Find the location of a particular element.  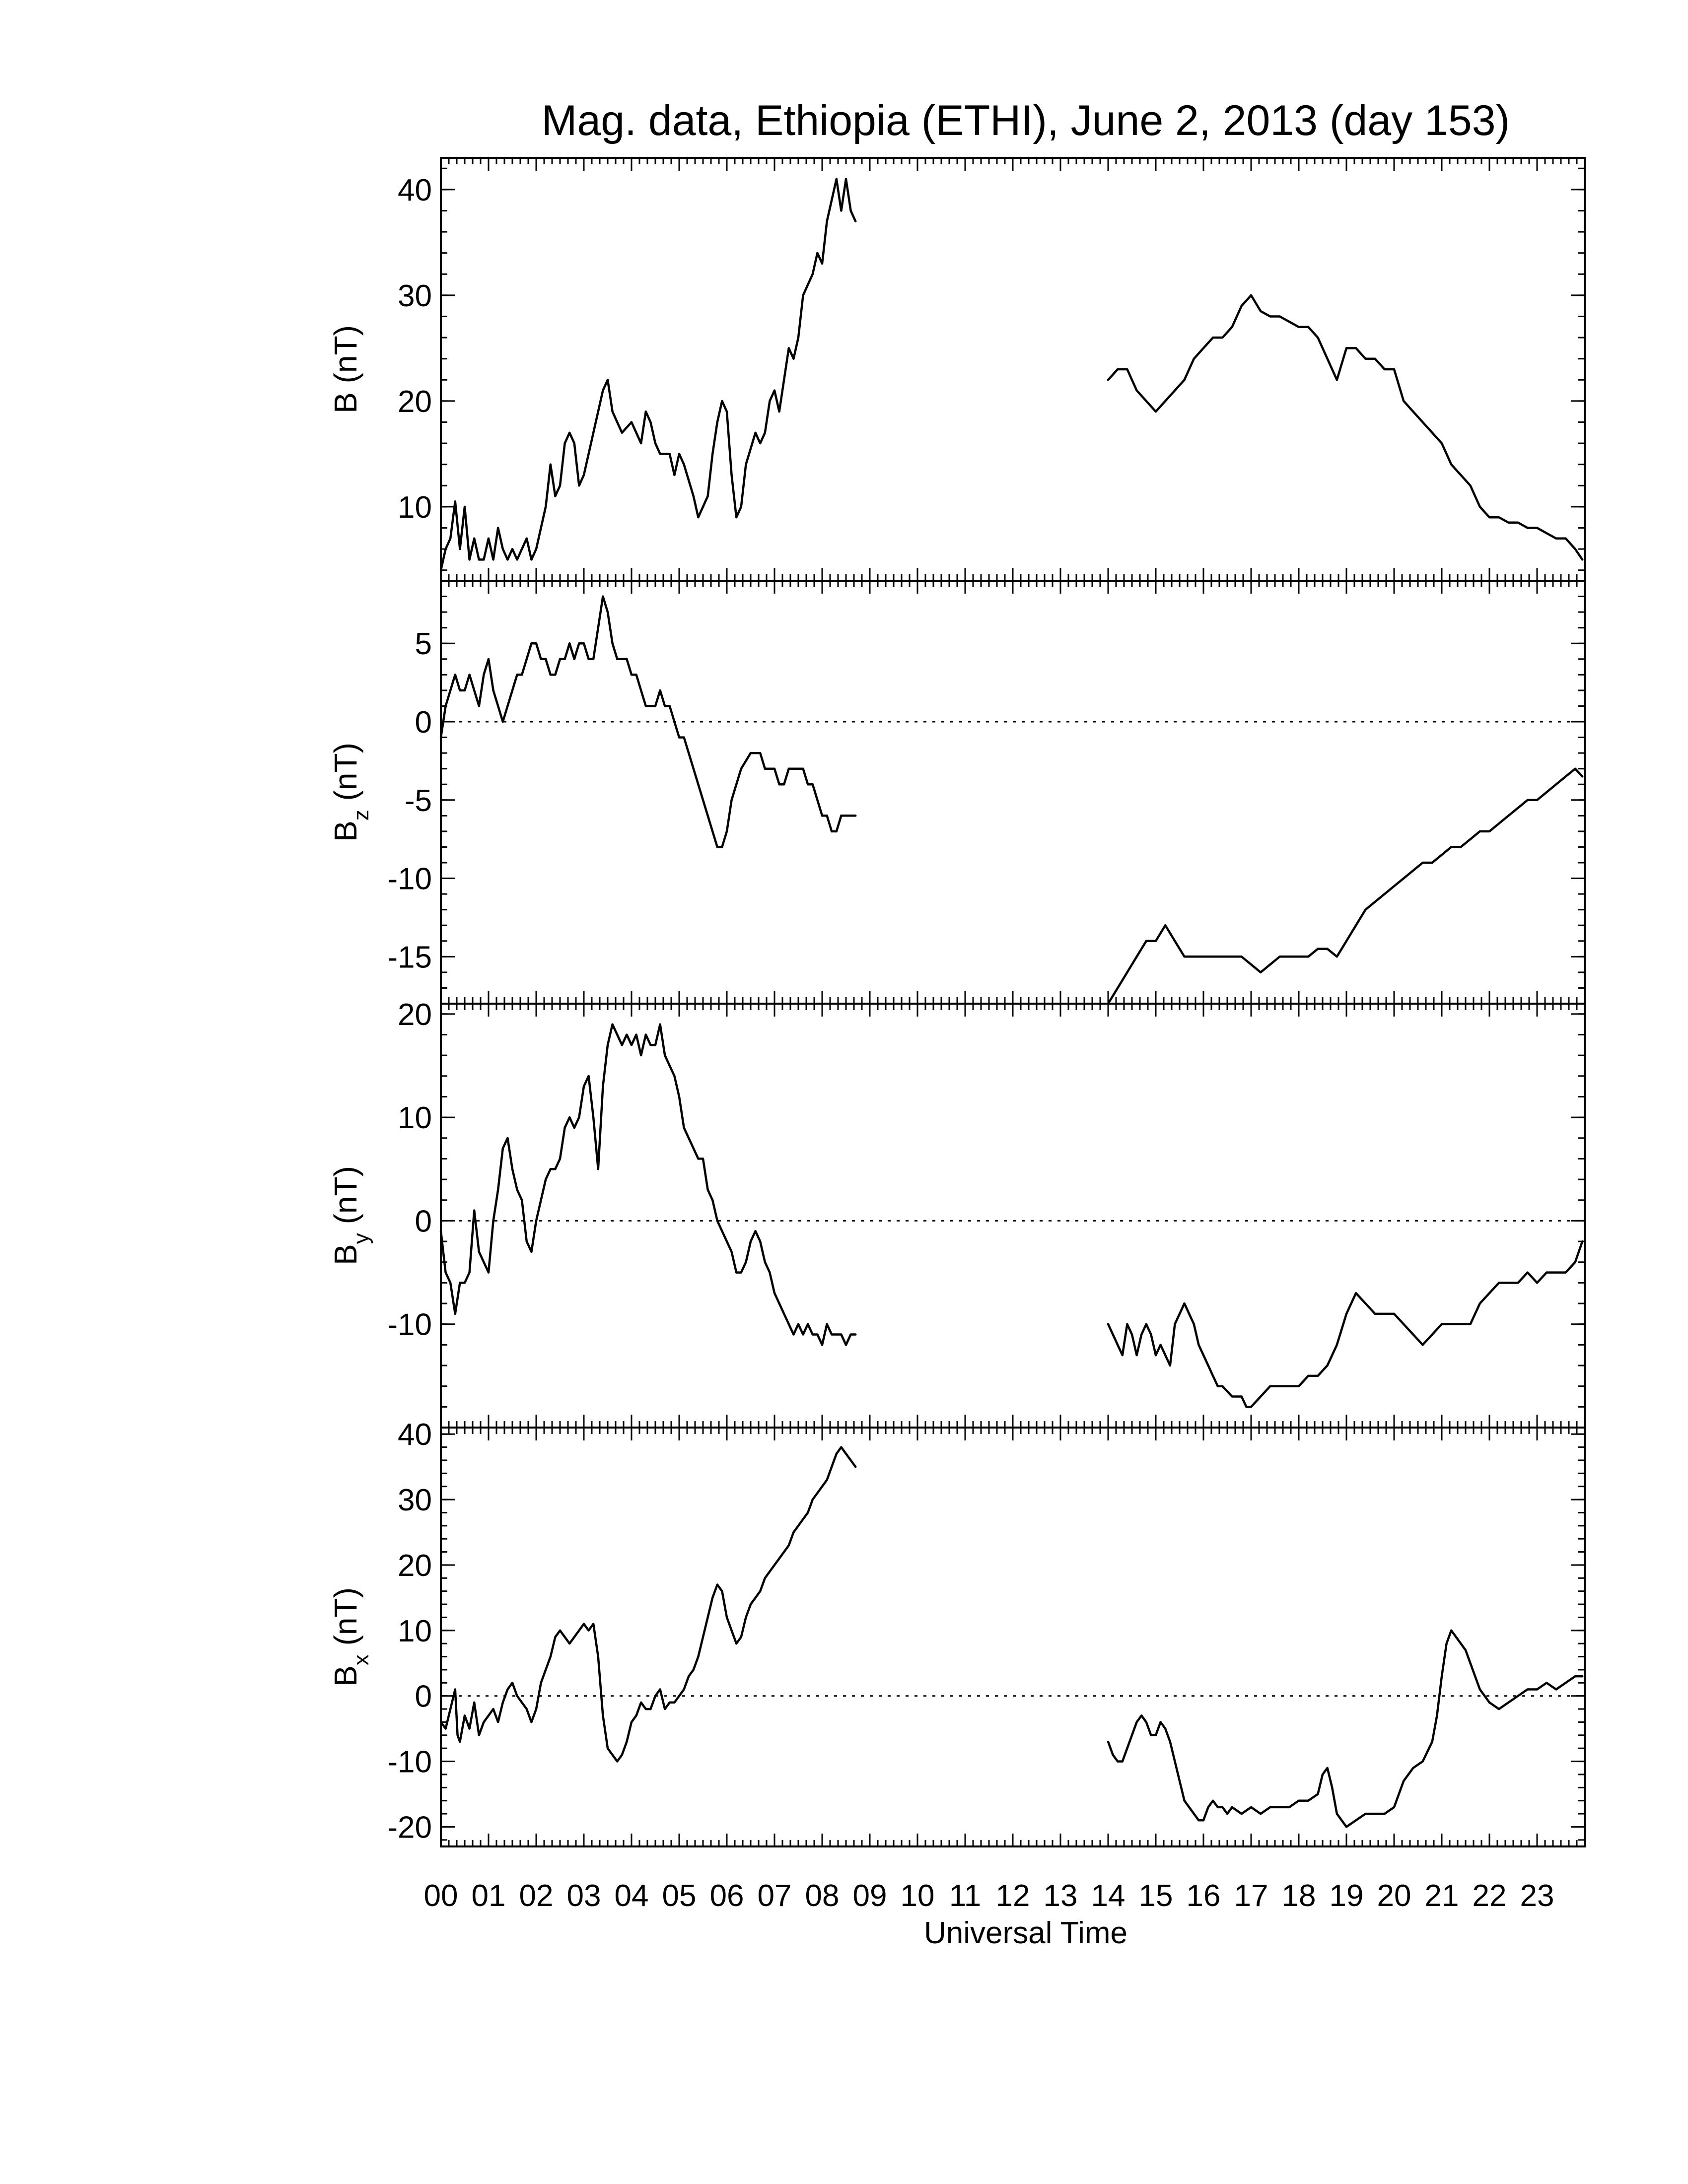

panel-bx: 40 30 20 10 0 -10 -20 Bx (nT) is located at coordinates (957, 1632).